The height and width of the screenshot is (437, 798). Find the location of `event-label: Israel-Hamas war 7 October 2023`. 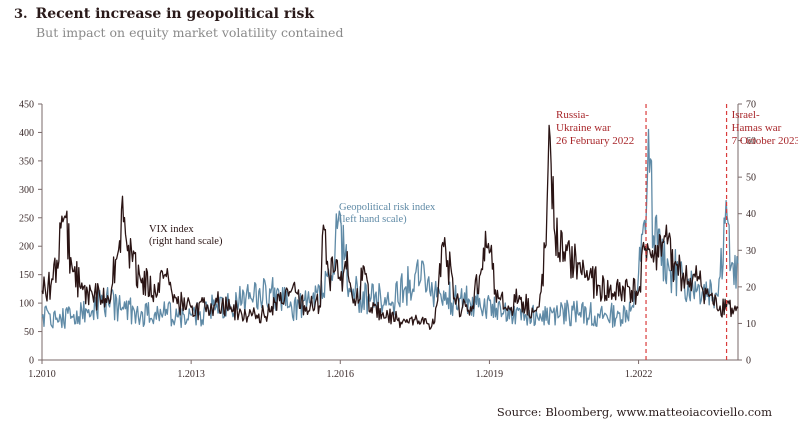

event-label: Israel-Hamas war 7 October 2023 is located at coordinates (765, 128).